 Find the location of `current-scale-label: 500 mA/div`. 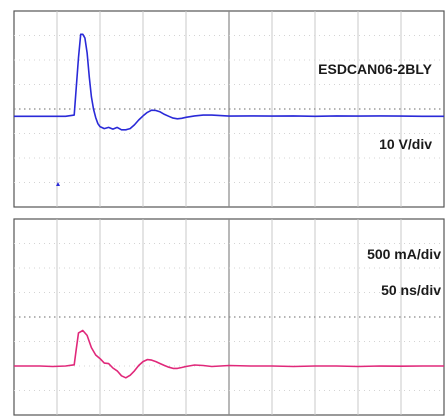

current-scale-label: 500 mA/div is located at coordinates (404, 254).